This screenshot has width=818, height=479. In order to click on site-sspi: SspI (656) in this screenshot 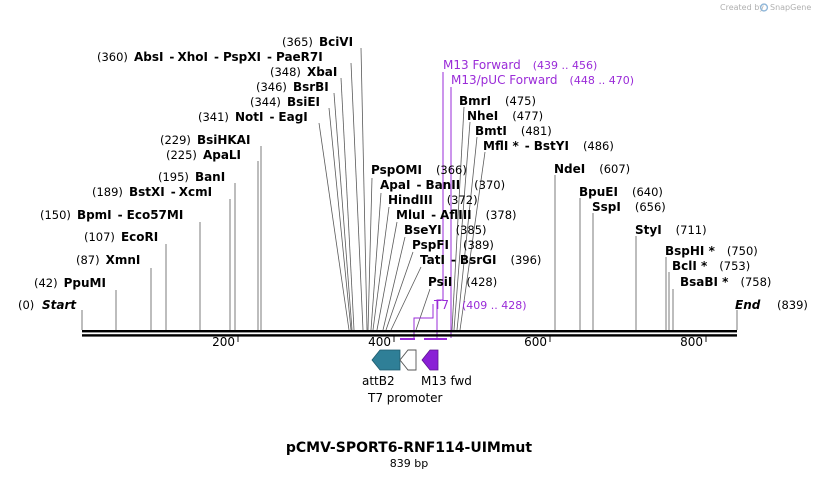, I will do `click(629, 207)`.